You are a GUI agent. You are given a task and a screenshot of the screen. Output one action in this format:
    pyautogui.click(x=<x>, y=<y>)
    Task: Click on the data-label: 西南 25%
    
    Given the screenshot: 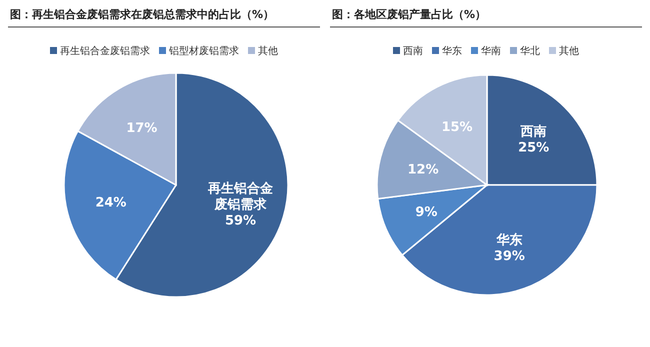 What is the action you would take?
    pyautogui.click(x=534, y=140)
    